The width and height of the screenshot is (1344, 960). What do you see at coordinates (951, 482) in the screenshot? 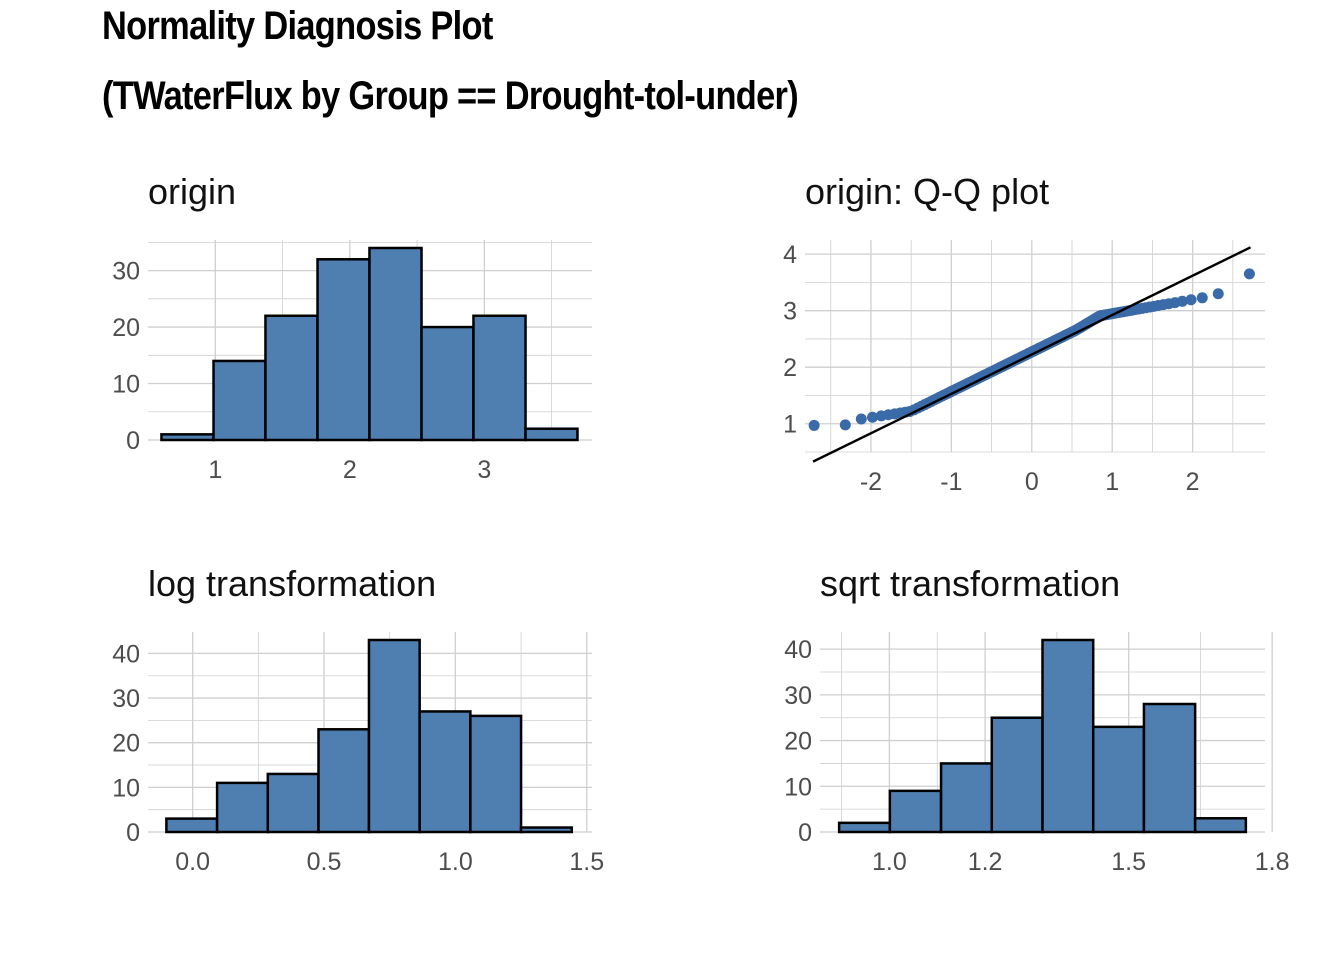
I see `qq-x-tick-label: -1` at bounding box center [951, 482].